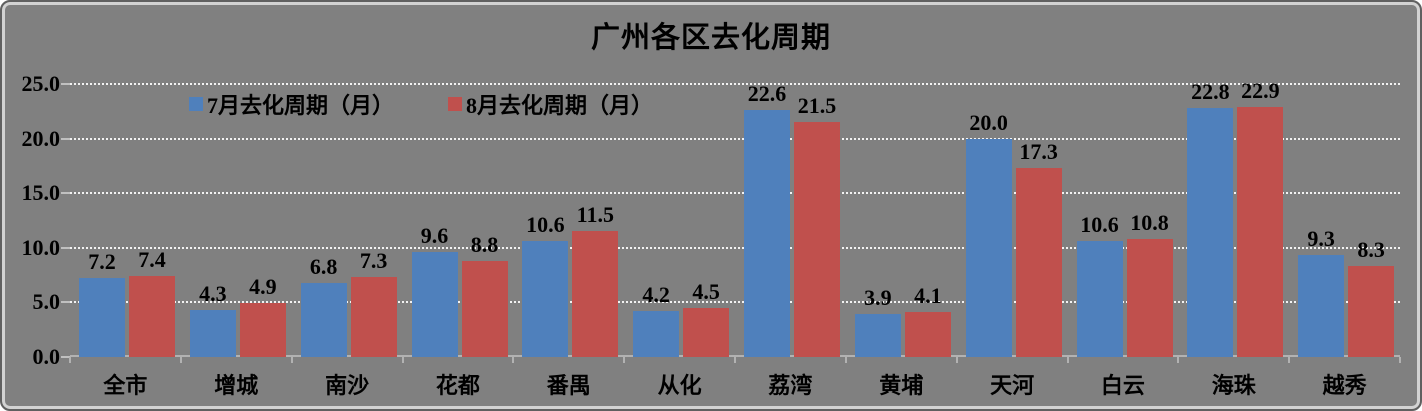 The height and width of the screenshot is (411, 1422). Describe the element at coordinates (1260, 90) in the screenshot. I see `bar-value-label: 22.9` at that location.